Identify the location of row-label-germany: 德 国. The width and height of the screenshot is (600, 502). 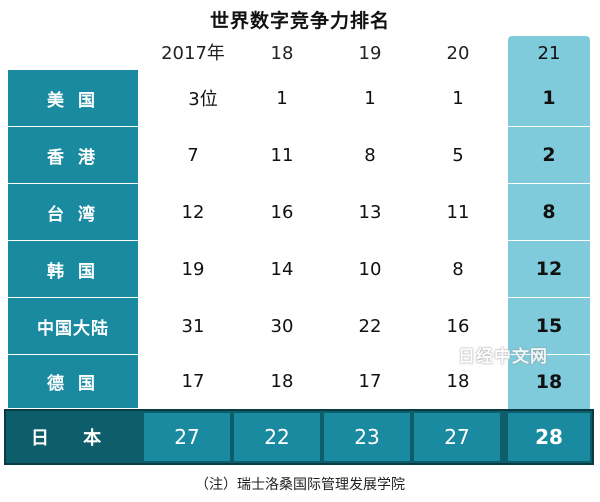
(73, 381).